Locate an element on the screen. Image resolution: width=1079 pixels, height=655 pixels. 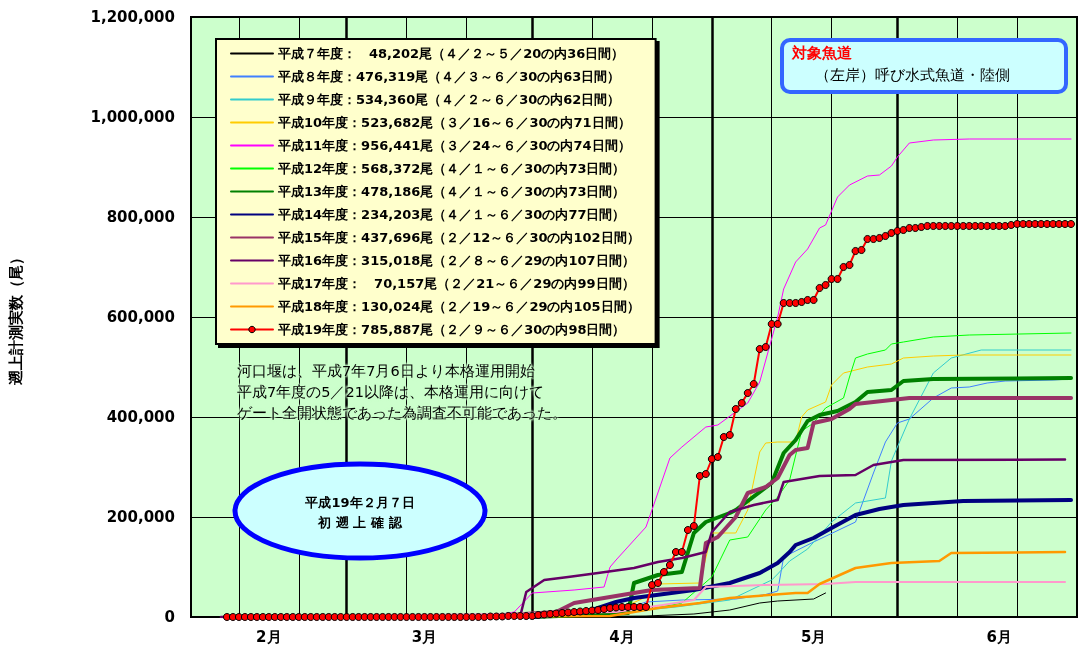
legend-label: 平成18年度：130,024尾（２／19～６／29の内105日間） is located at coordinates (458, 306).